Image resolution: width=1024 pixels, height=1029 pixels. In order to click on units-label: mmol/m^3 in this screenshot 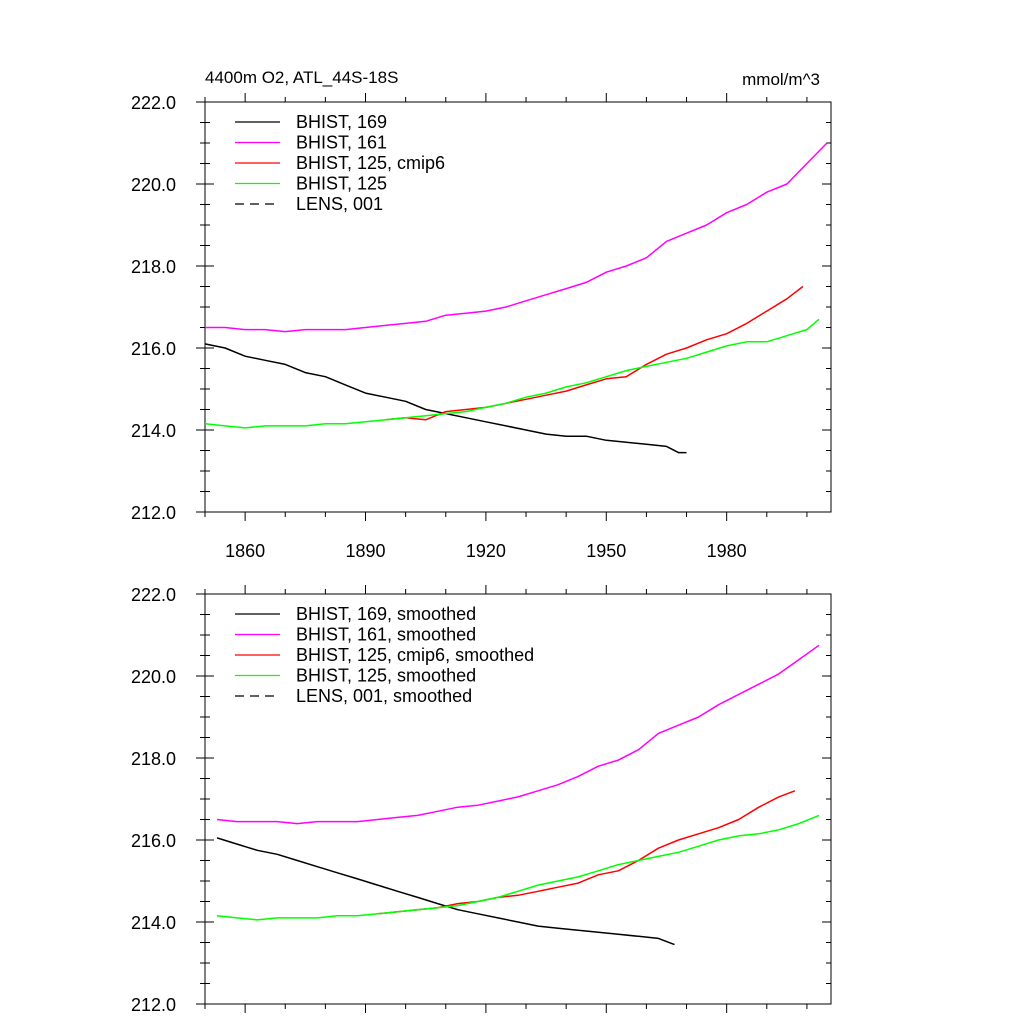, I will do `click(781, 79)`.